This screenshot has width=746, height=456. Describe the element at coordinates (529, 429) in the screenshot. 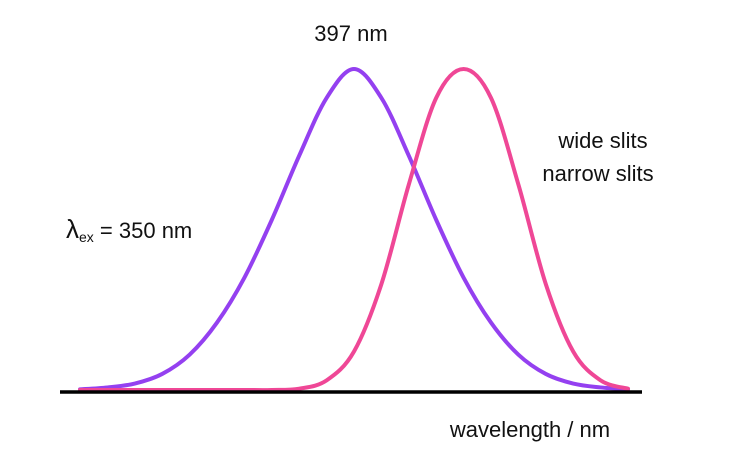

I see `x-axis-label: wavelength / nm` at that location.